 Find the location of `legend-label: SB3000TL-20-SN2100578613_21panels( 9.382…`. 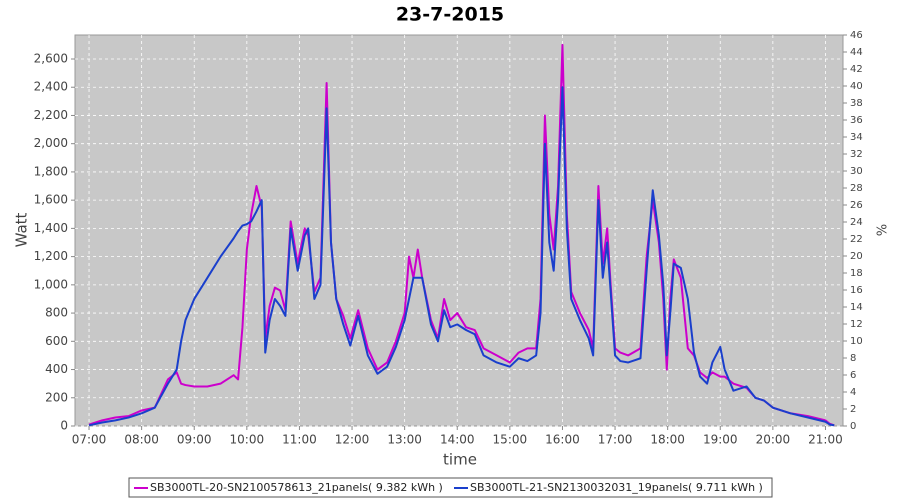

legend-label: SB3000TL-20-SN2100578613_21panels( 9.382… is located at coordinates (296, 487).